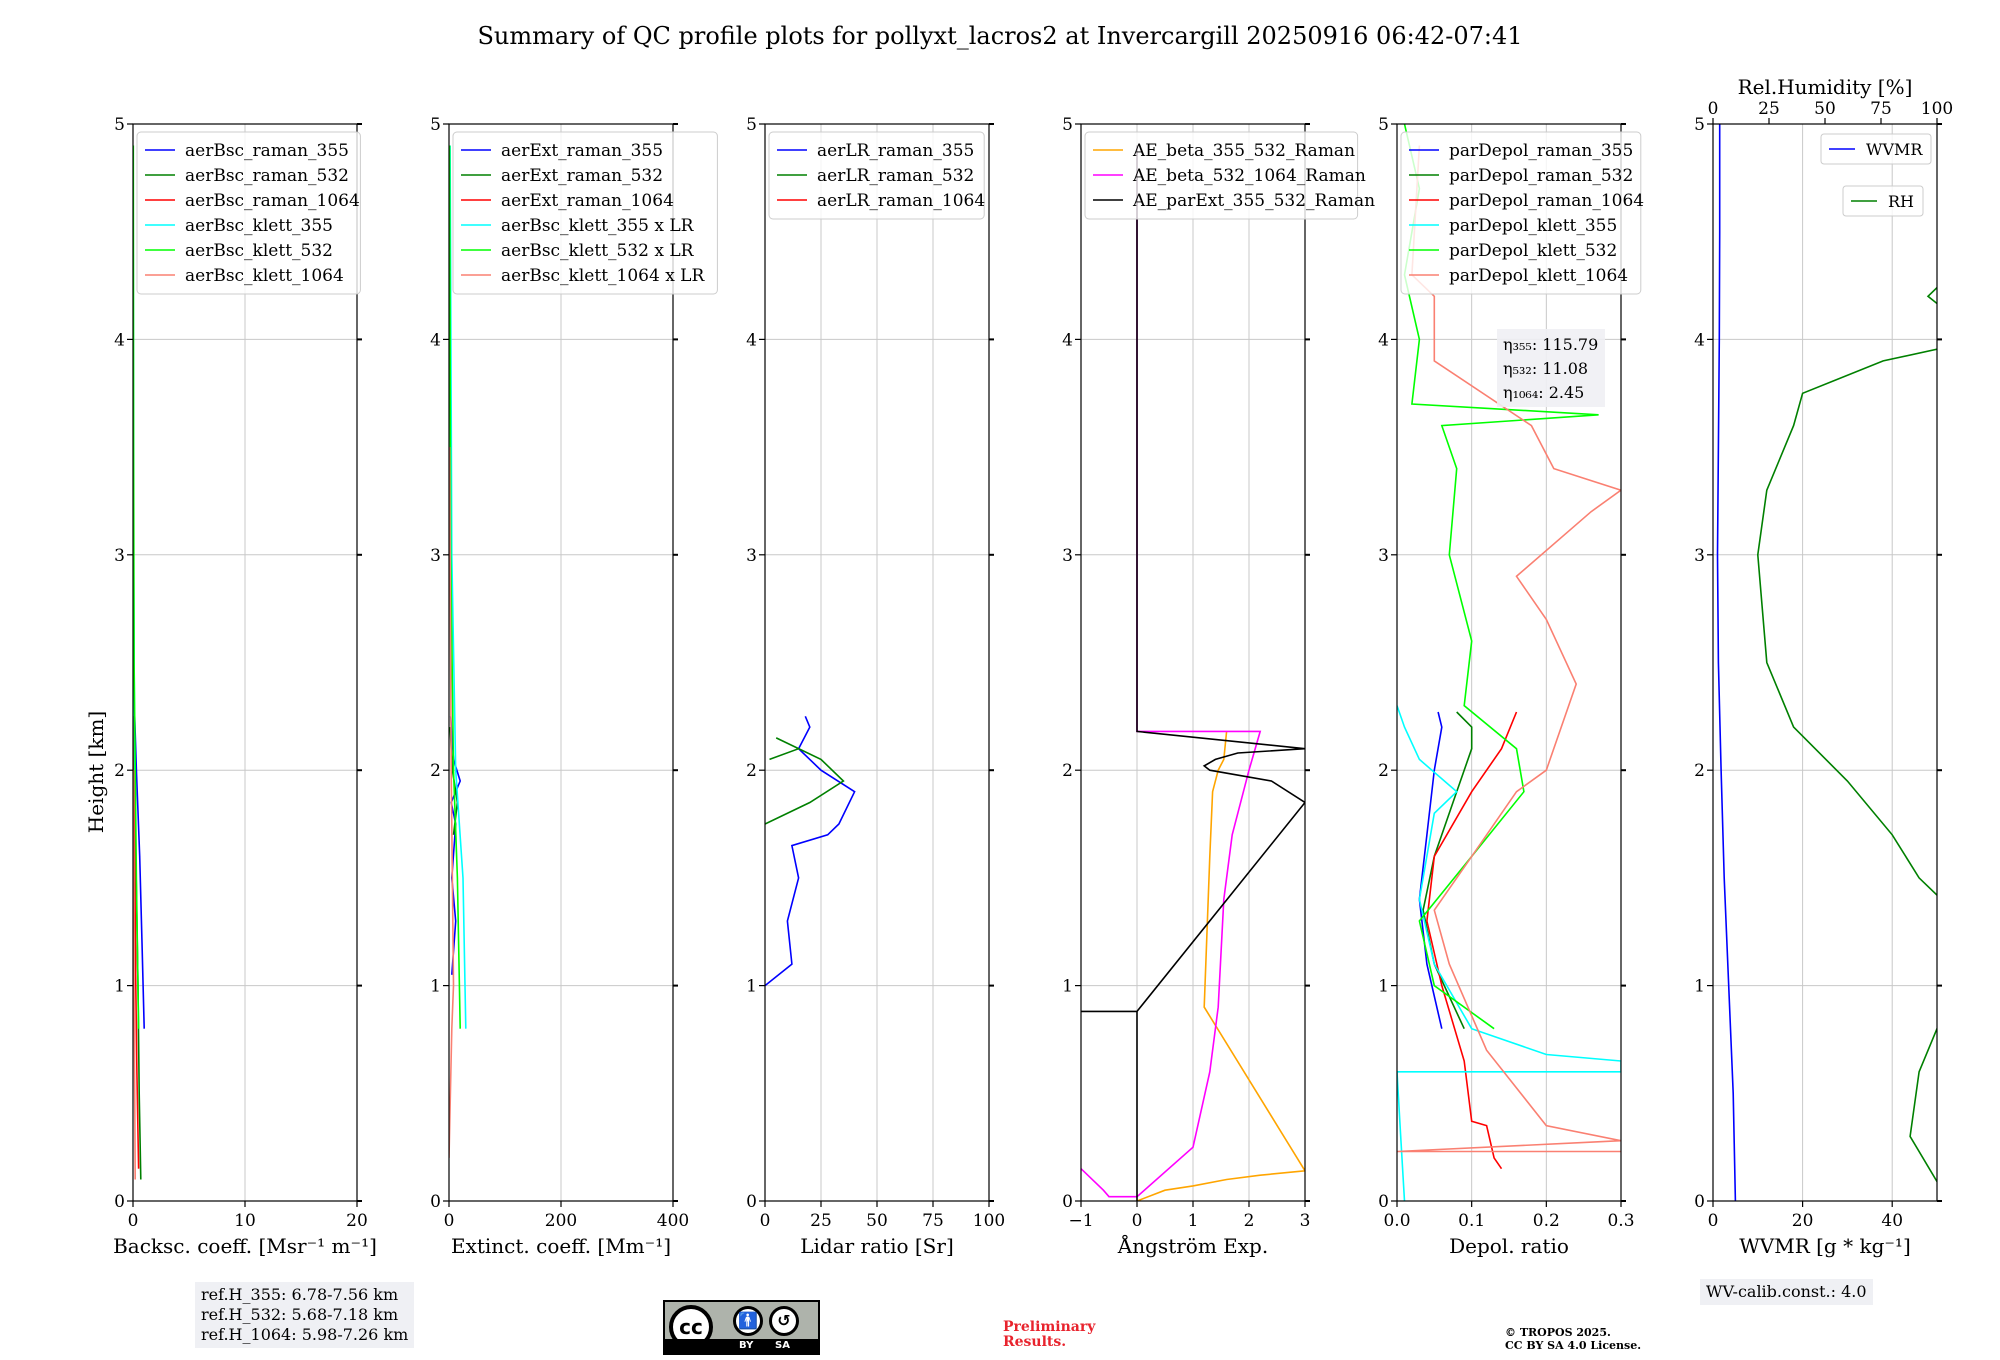 The width and height of the screenshot is (2000, 1360). Describe the element at coordinates (1396, 1221) in the screenshot. I see `x-tick-label: 0.0` at that location.